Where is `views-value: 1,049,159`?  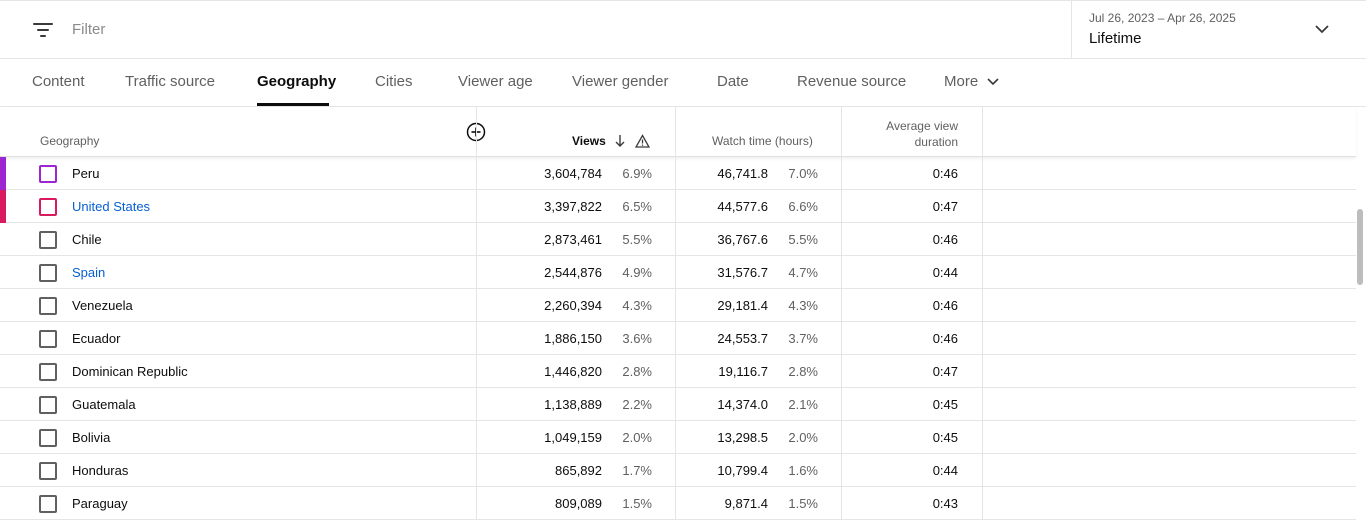 views-value: 1,049,159 is located at coordinates (573, 437).